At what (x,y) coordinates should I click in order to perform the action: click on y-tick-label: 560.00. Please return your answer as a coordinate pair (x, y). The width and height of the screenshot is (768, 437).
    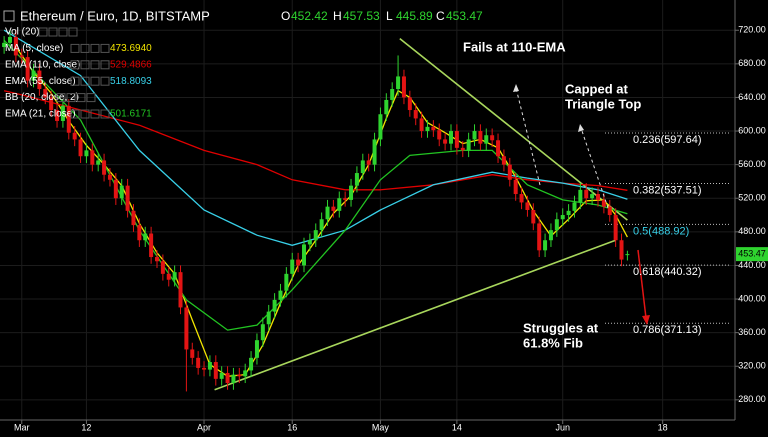
    Looking at the image, I should click on (752, 164).